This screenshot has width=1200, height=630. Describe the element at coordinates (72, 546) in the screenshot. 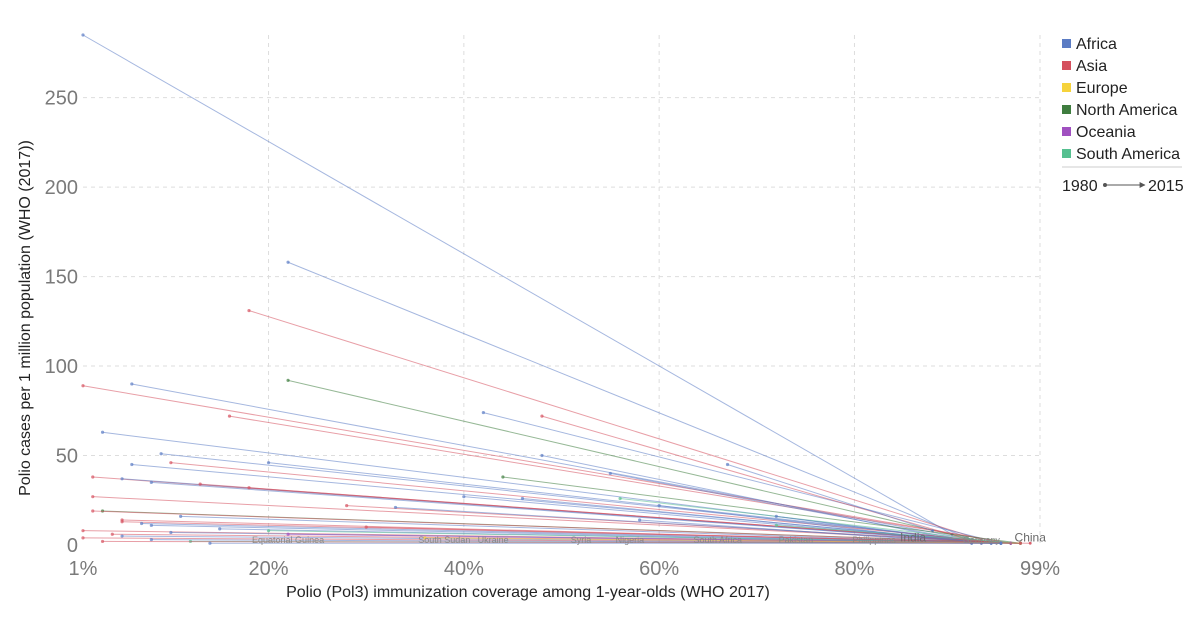

I see `y-tick-label-0: 0` at that location.